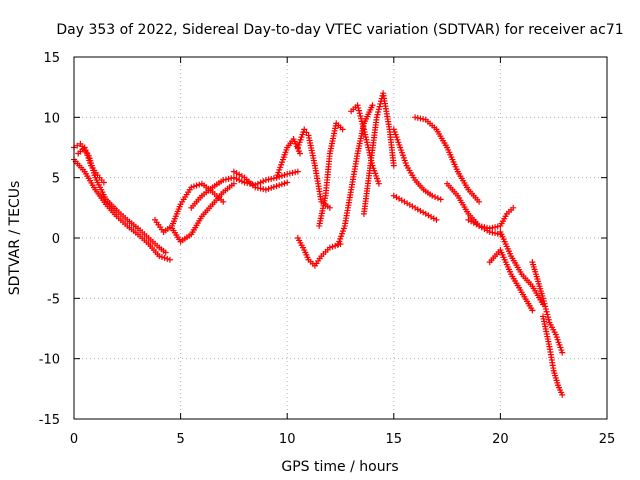  What do you see at coordinates (51, 58) in the screenshot?
I see `y-tick-label: 15` at bounding box center [51, 58].